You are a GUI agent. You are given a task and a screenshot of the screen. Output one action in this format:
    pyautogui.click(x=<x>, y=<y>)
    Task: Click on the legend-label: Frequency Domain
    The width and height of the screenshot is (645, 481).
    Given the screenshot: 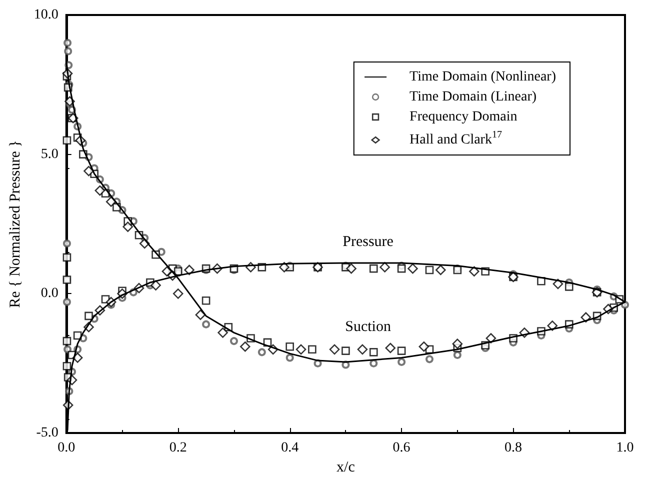 What is the action you would take?
    pyautogui.click(x=464, y=117)
    